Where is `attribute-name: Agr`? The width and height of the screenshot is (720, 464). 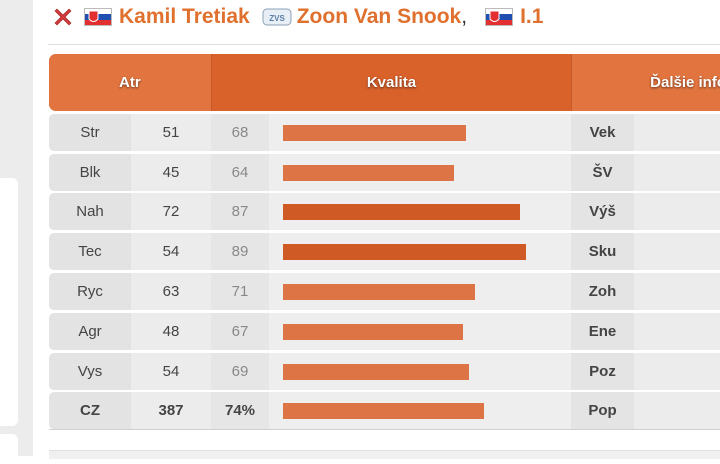
attribute-name: Agr is located at coordinates (90, 331).